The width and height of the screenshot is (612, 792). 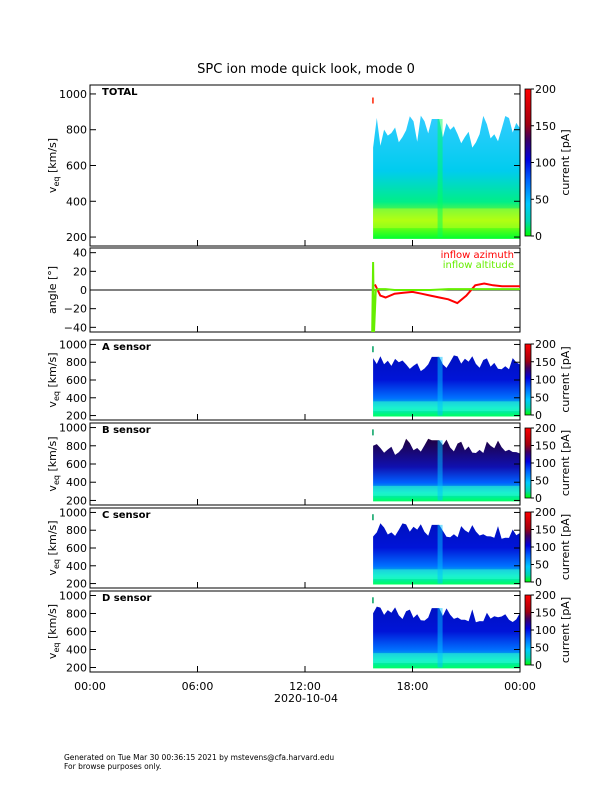 I want to click on y-axis-label: angle [°], so click(x=52, y=290).